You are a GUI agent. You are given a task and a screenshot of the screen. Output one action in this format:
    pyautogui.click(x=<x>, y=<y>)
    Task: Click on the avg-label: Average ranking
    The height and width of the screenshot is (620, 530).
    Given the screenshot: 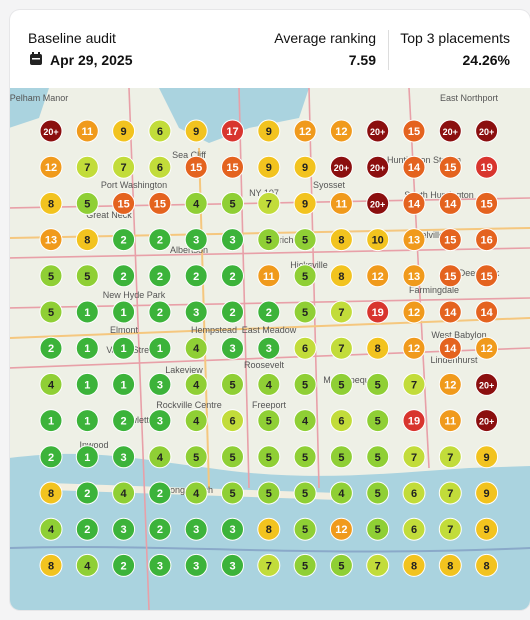 What is the action you would take?
    pyautogui.click(x=325, y=38)
    